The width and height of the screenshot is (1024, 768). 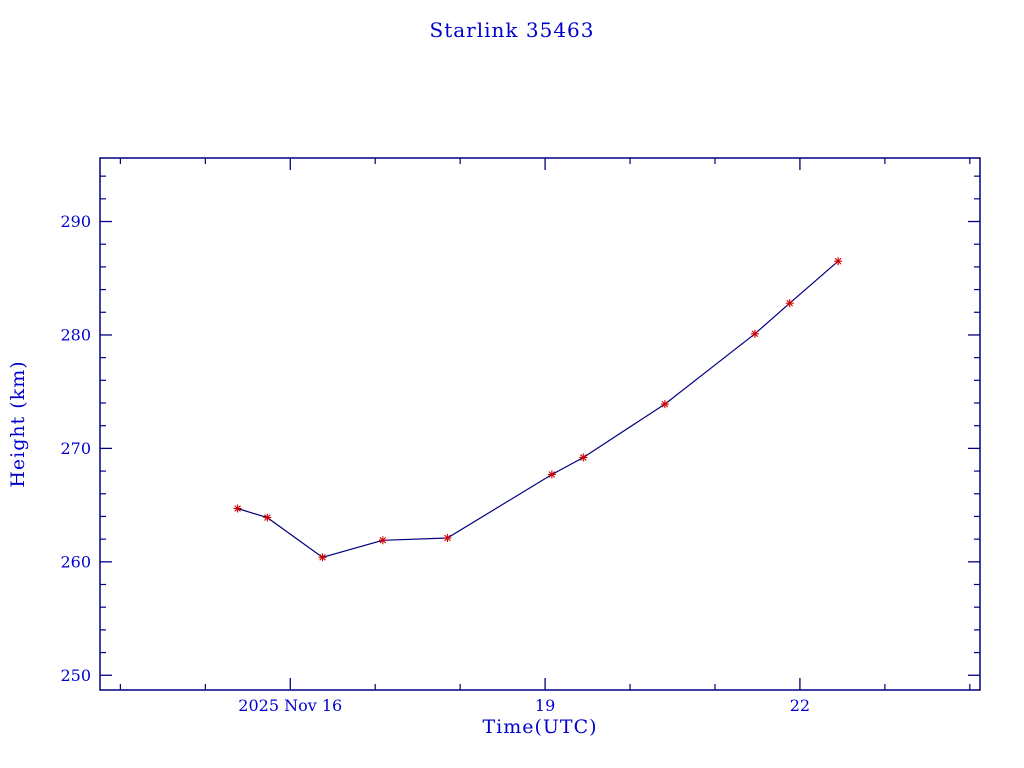 What do you see at coordinates (512, 30) in the screenshot?
I see `chart-title: Starlink 35463` at bounding box center [512, 30].